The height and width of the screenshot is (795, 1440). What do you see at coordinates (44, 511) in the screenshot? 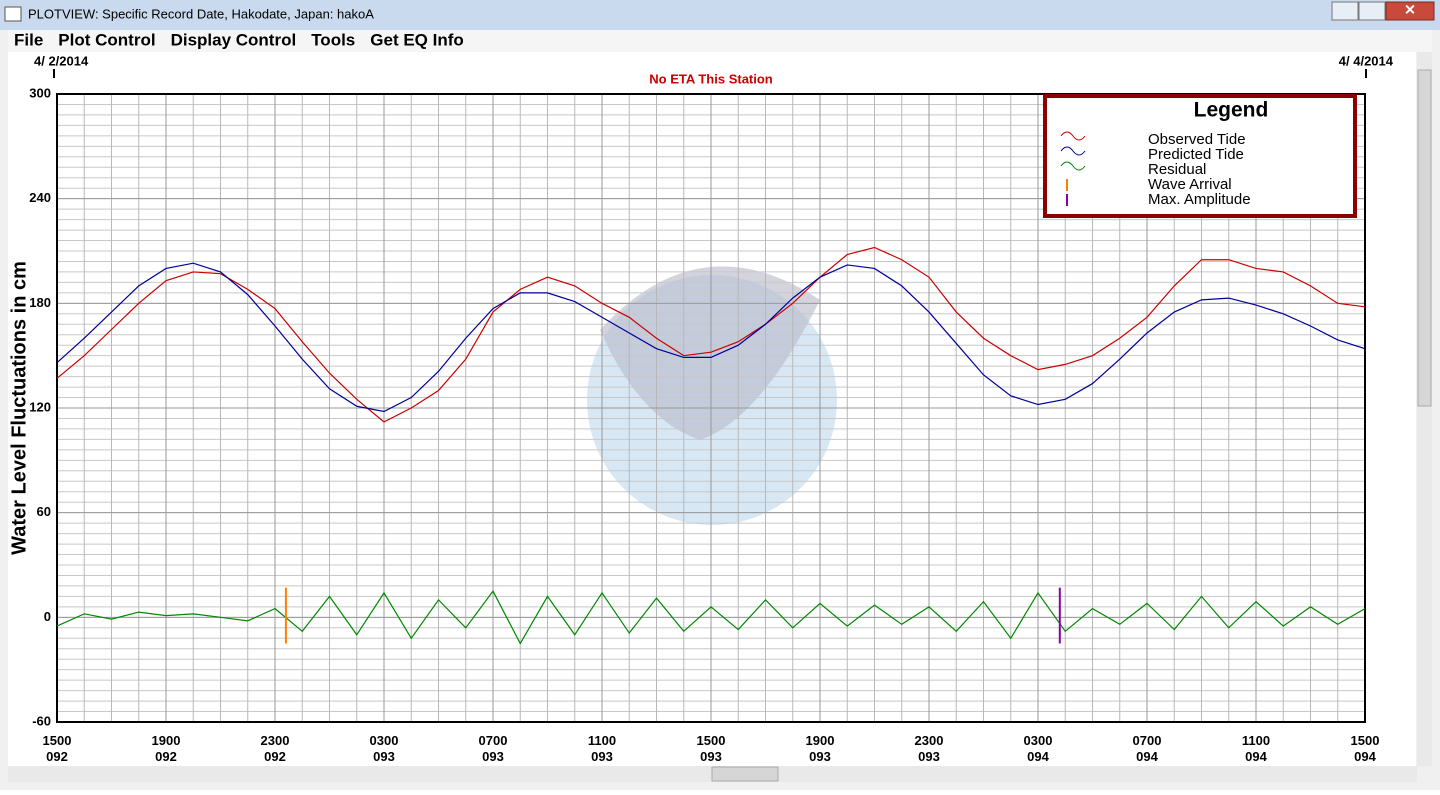
I see `y-tick-label: 60` at bounding box center [44, 511].